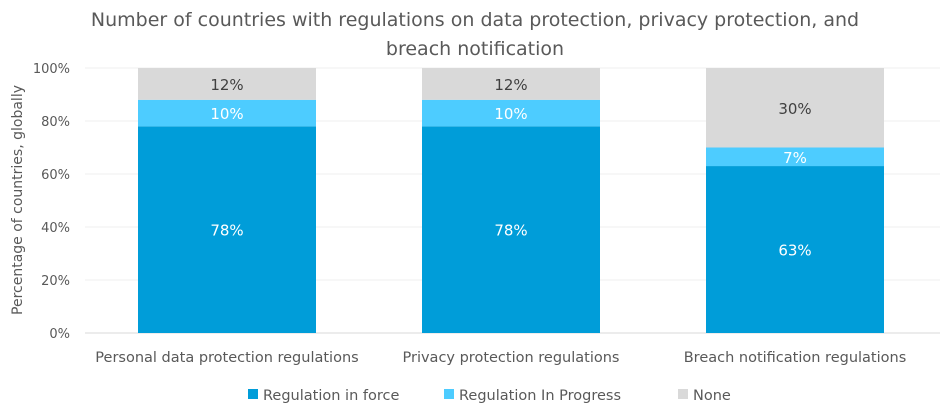 Image resolution: width=945 pixels, height=406 pixels. Describe the element at coordinates (795, 358) in the screenshot. I see `x-tick-label: Breach notification regulations` at that location.